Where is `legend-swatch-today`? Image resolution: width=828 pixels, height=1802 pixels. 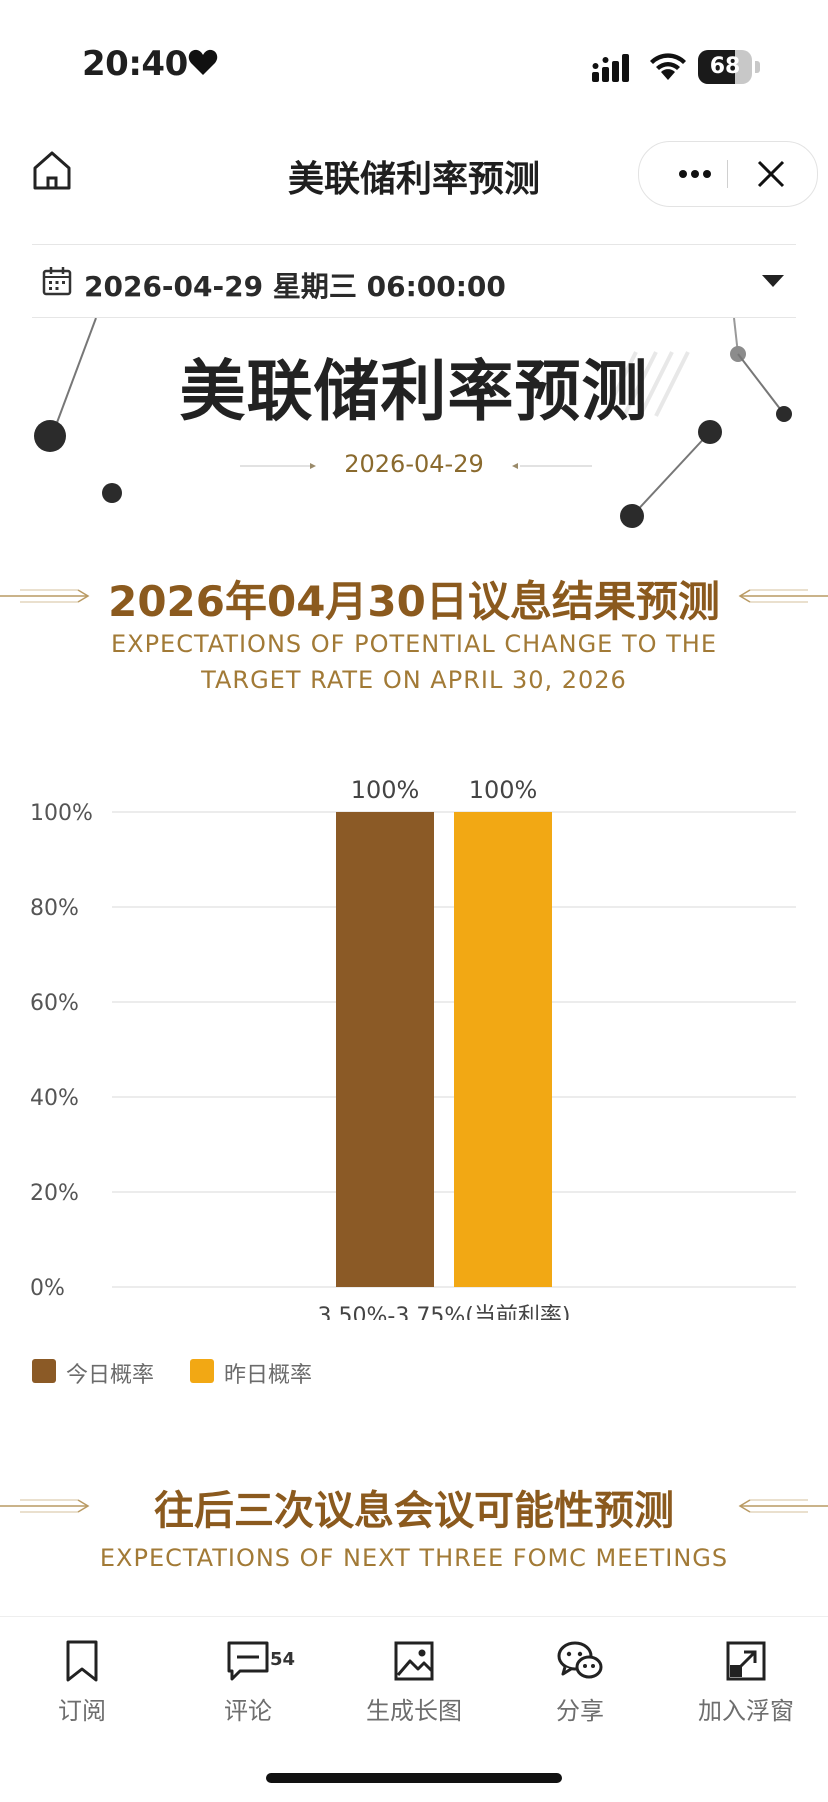
legend-swatch-today is located at coordinates (44, 1371).